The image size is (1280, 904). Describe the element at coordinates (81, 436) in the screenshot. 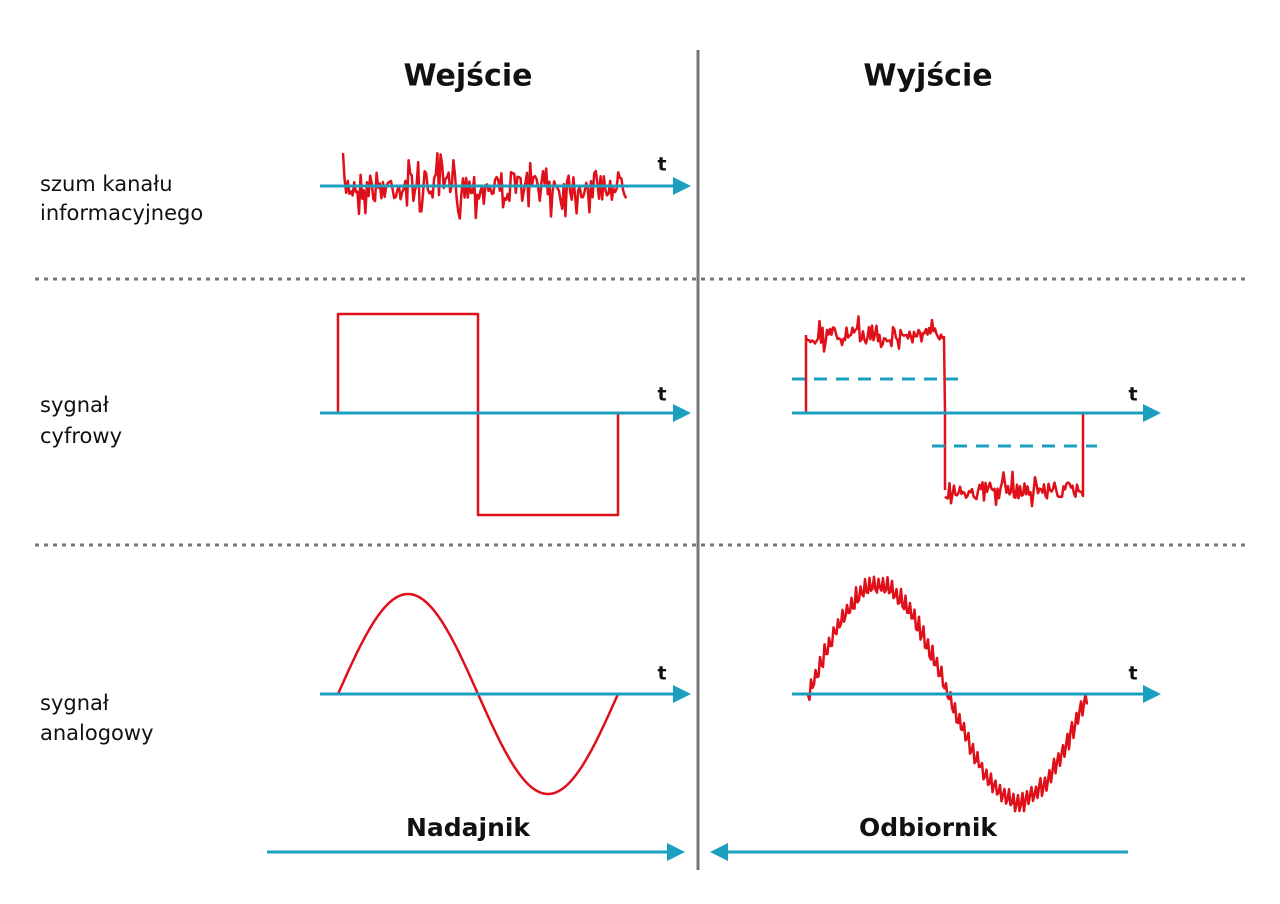

I see `row-label: cyfrowy` at that location.